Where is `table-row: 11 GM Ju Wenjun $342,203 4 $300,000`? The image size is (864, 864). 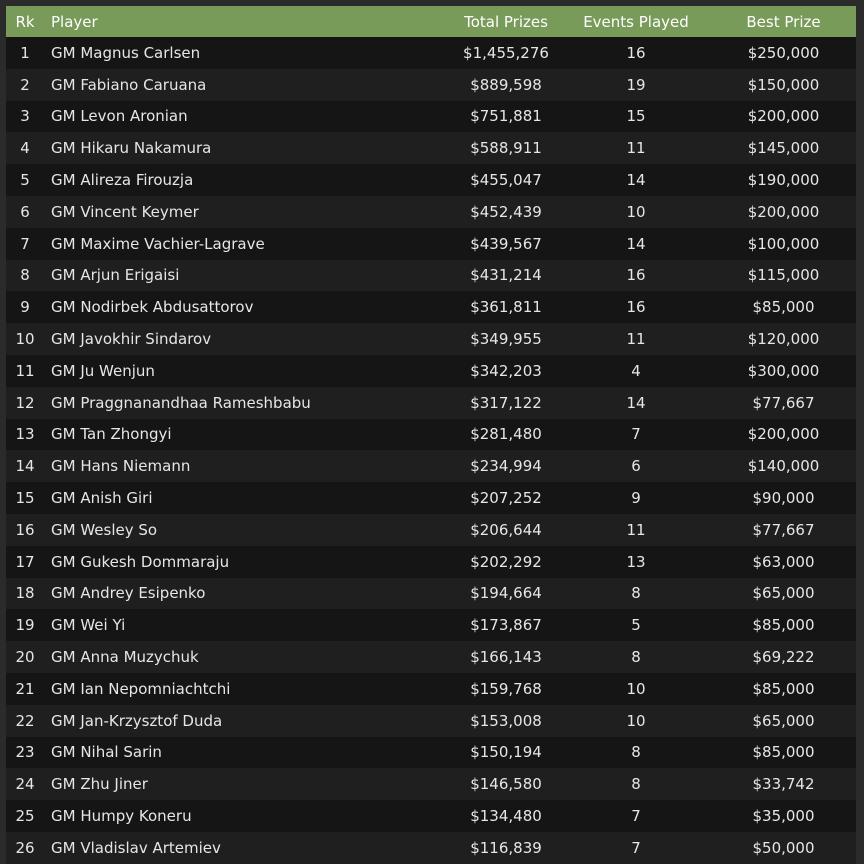
table-row: 11 GM Ju Wenjun $342,203 4 $300,000 is located at coordinates (431, 370).